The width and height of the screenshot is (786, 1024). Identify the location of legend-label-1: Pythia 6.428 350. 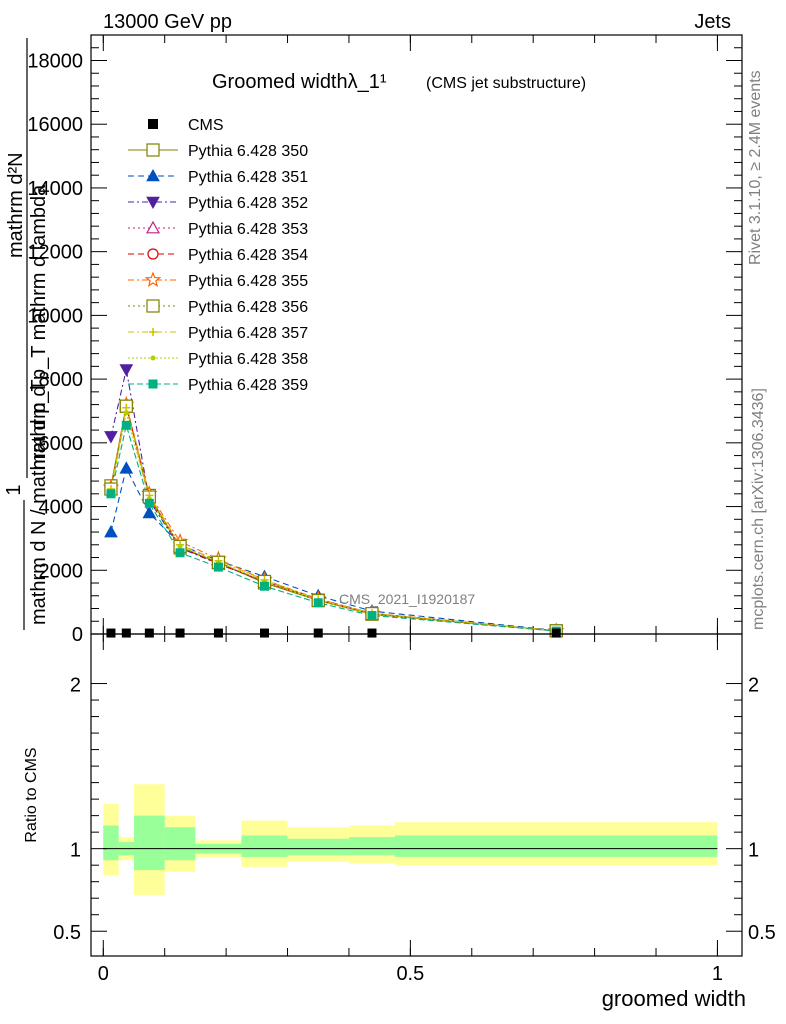
(248, 151).